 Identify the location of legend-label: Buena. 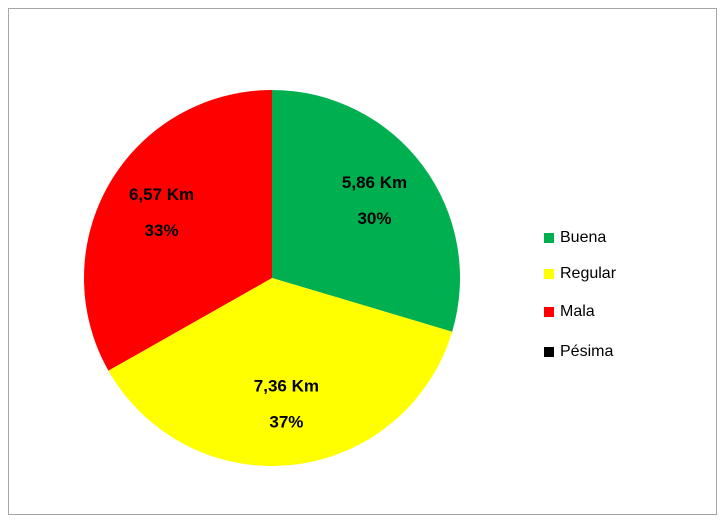
(583, 237).